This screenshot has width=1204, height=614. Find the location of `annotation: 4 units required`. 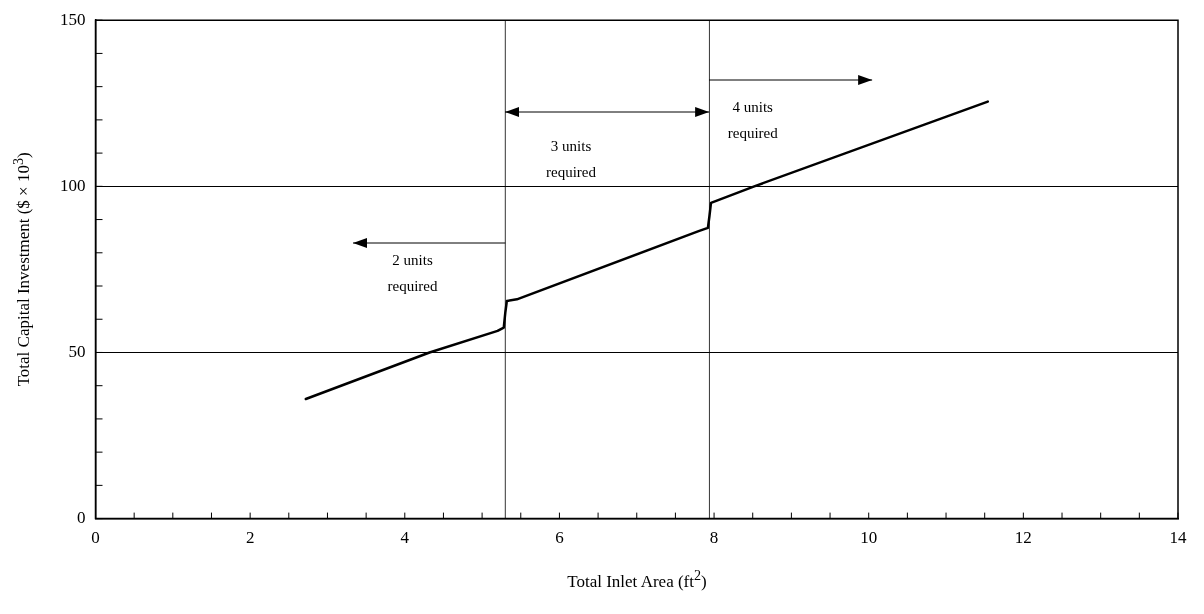

annotation: 4 units required is located at coordinates (753, 120).